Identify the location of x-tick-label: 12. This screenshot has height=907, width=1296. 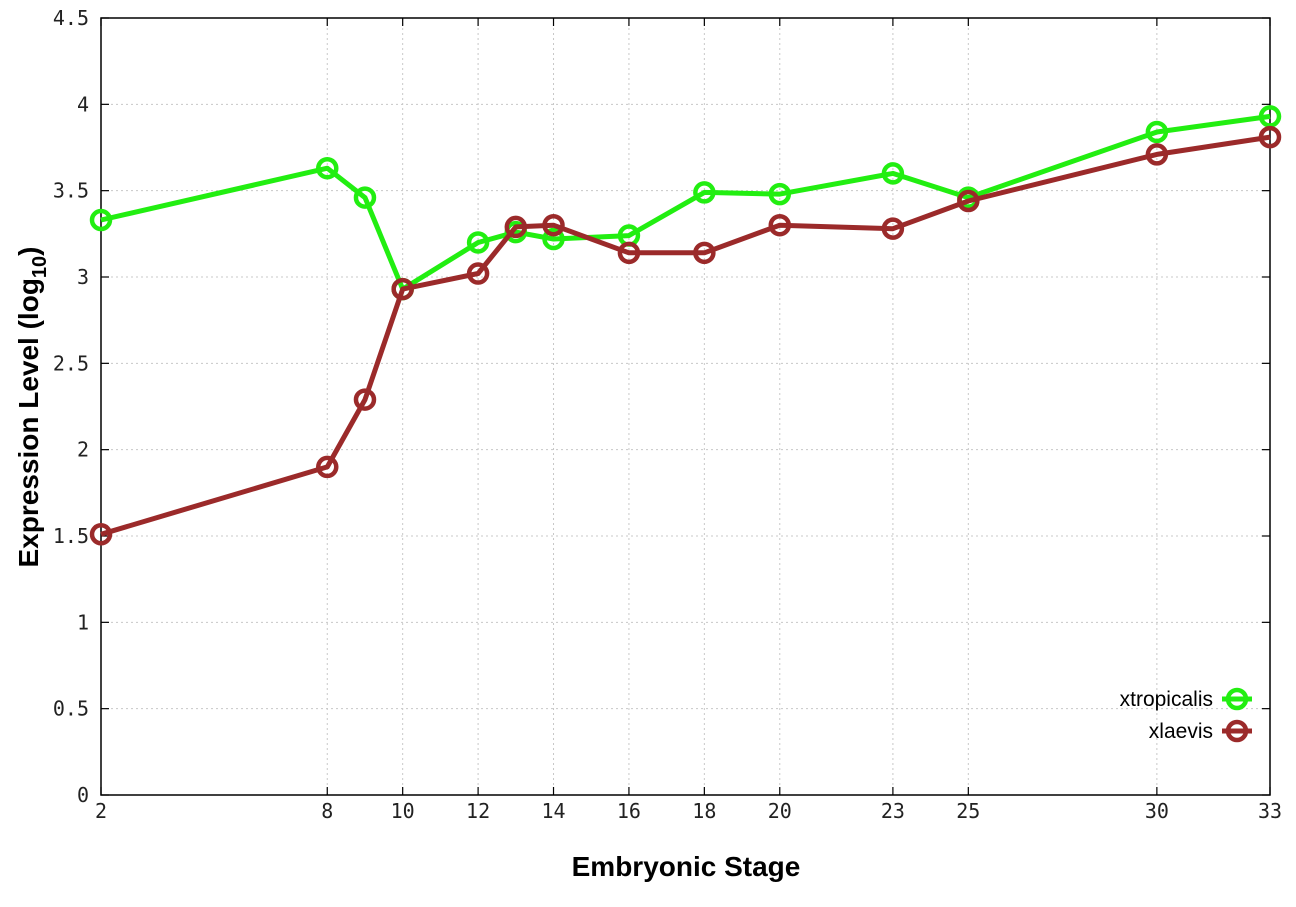
(478, 811).